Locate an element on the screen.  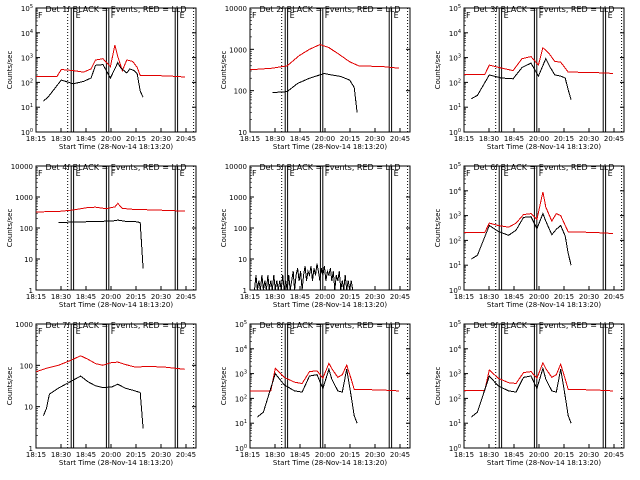
panel-title: Det 9f BLACK = Events, RED = LLD is located at coordinates (543, 325).